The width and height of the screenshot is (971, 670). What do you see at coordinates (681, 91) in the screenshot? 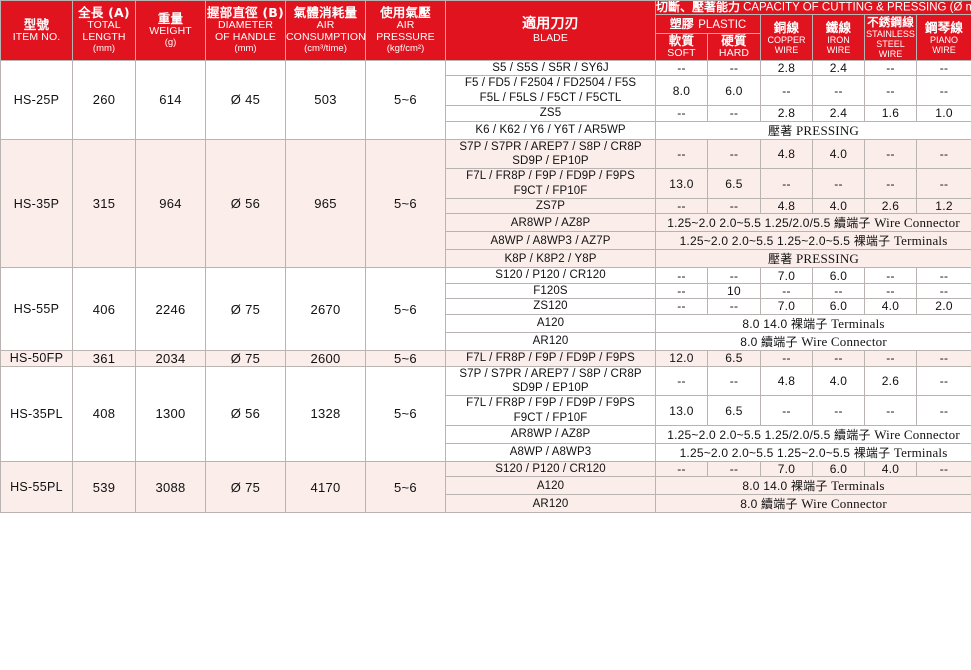
I see `cell-soft: 8.0` at bounding box center [681, 91].